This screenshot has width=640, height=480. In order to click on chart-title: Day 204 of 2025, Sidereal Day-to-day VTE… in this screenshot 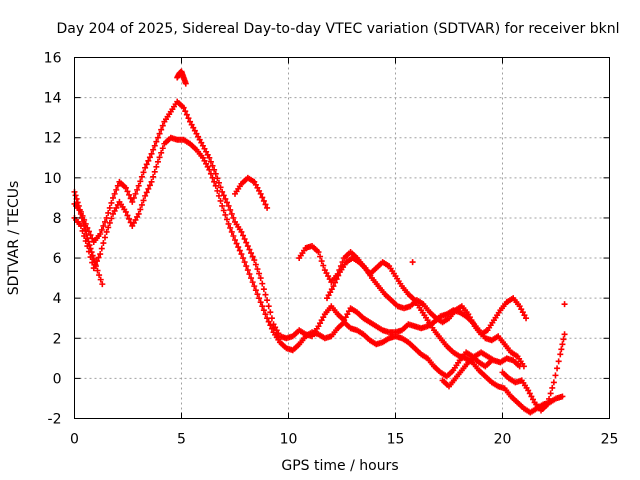, I will do `click(338, 29)`.